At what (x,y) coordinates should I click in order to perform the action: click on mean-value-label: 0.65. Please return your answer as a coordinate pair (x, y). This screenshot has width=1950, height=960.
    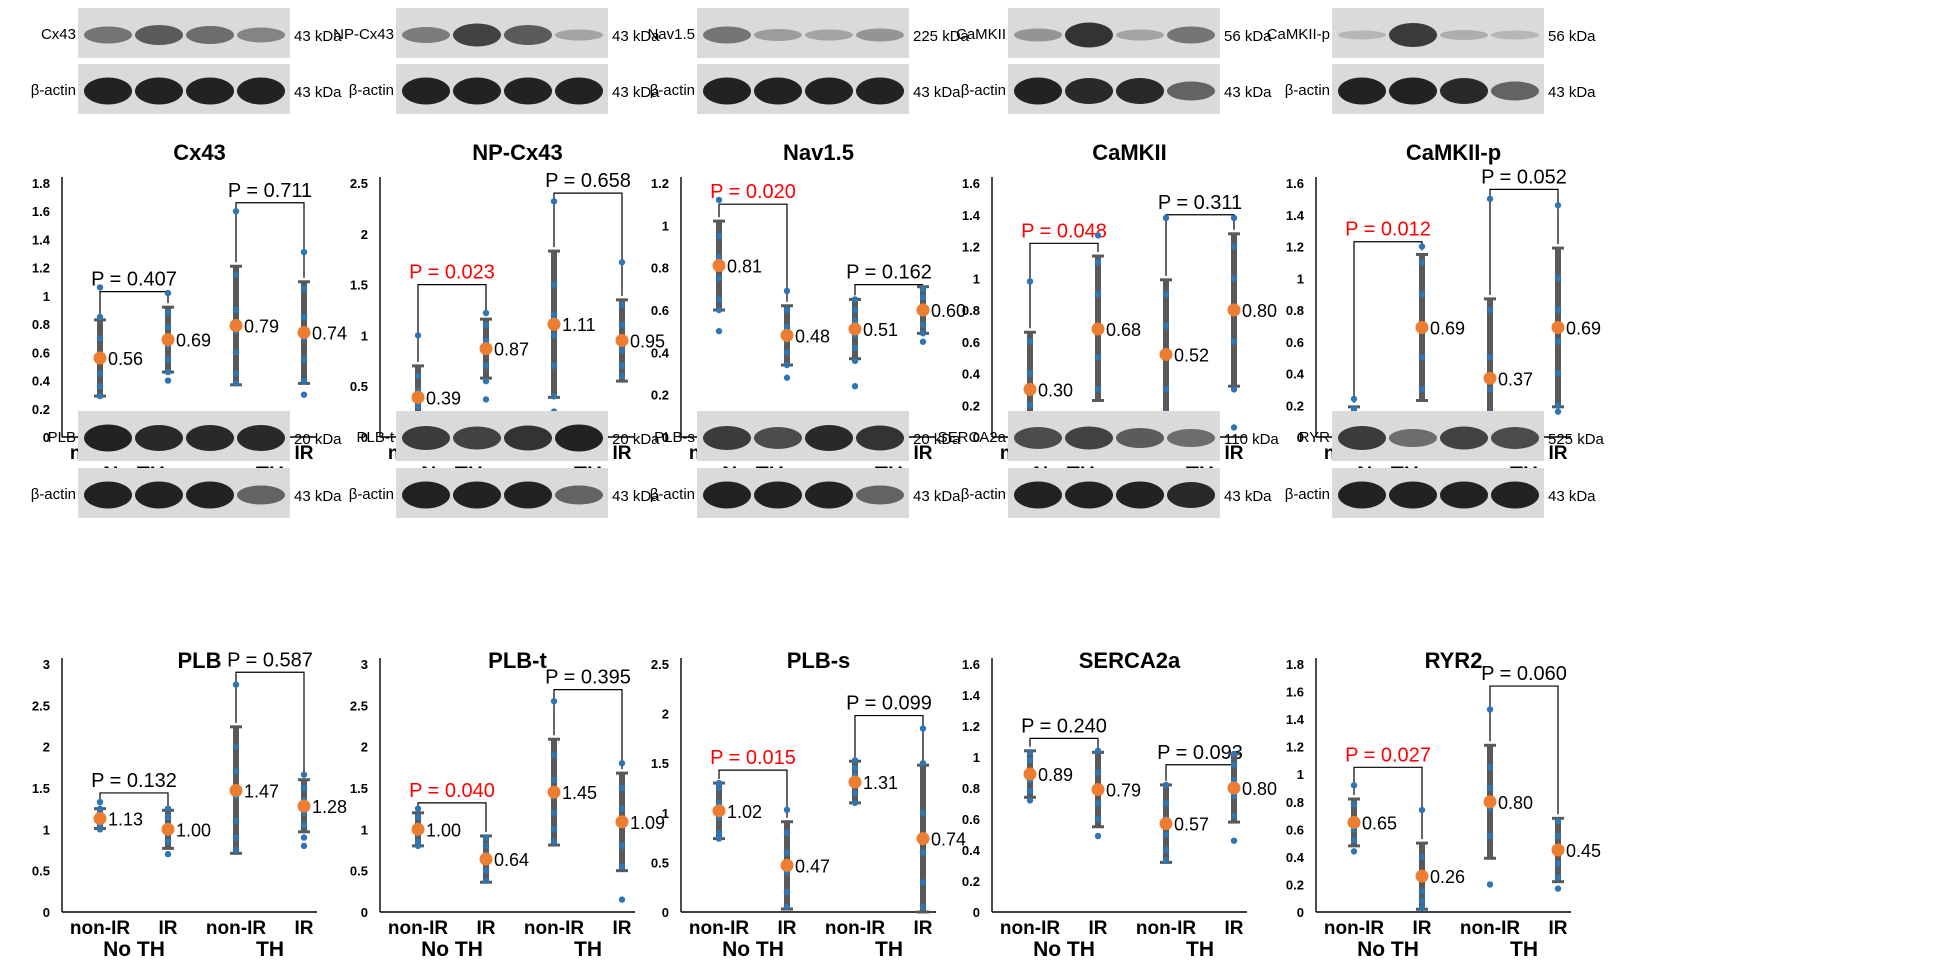
    Looking at the image, I should click on (1379, 823).